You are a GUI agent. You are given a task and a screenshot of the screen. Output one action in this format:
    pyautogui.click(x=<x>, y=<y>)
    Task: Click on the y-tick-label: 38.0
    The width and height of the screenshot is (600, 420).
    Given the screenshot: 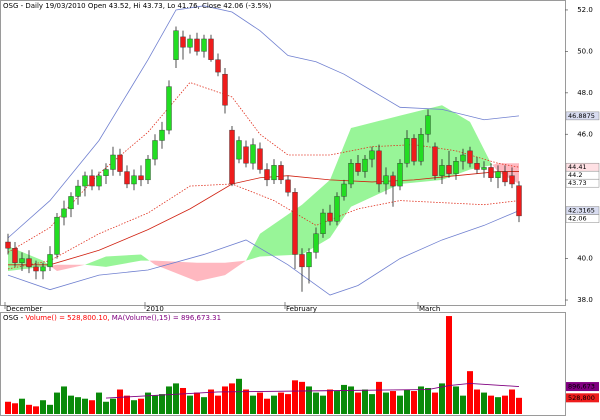 What is the action you would take?
    pyautogui.click(x=585, y=300)
    